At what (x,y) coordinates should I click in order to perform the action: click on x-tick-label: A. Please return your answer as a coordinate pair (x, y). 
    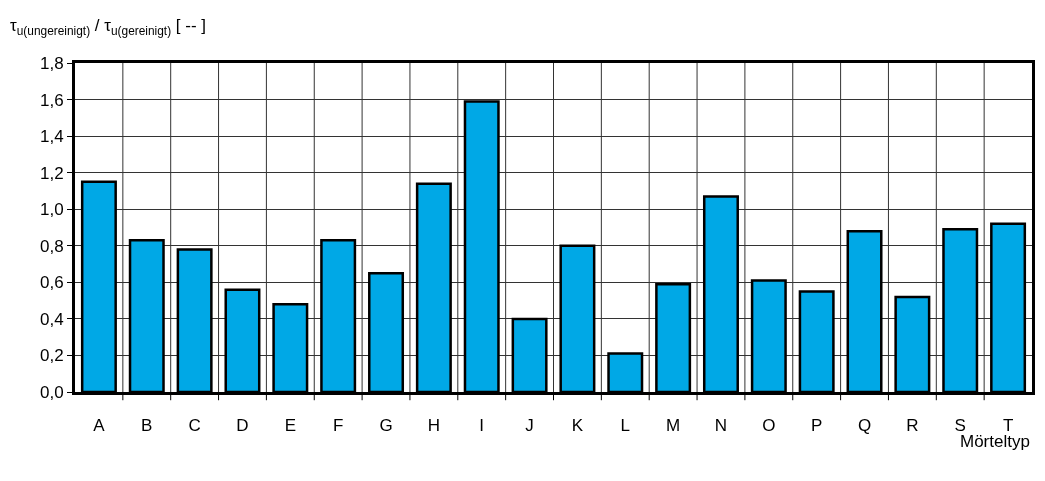
    Looking at the image, I should click on (99, 426).